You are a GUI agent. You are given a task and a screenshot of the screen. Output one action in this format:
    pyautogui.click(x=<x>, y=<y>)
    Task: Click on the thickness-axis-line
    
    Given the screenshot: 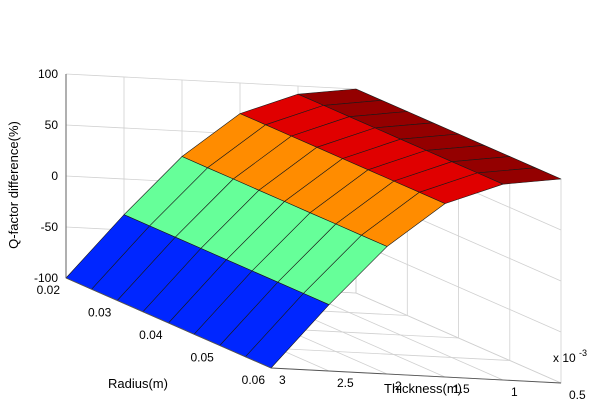 What is the action you would take?
    pyautogui.click(x=416, y=375)
    